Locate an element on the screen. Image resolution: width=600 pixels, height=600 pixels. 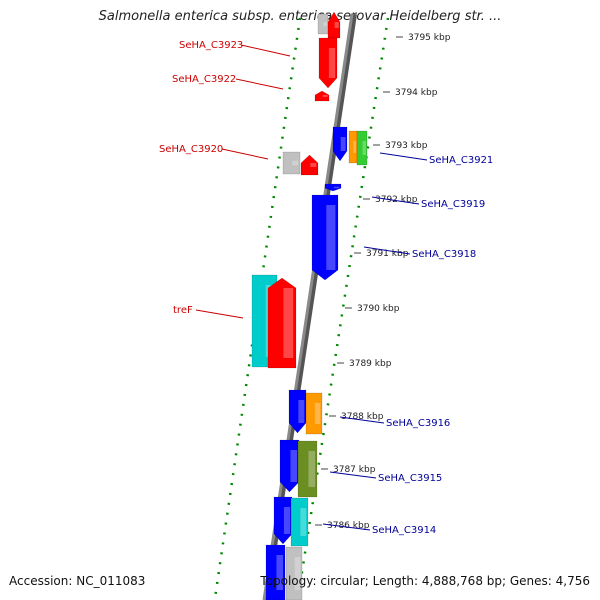
scale-label: 3786 kbp is located at coordinates (348, 526).